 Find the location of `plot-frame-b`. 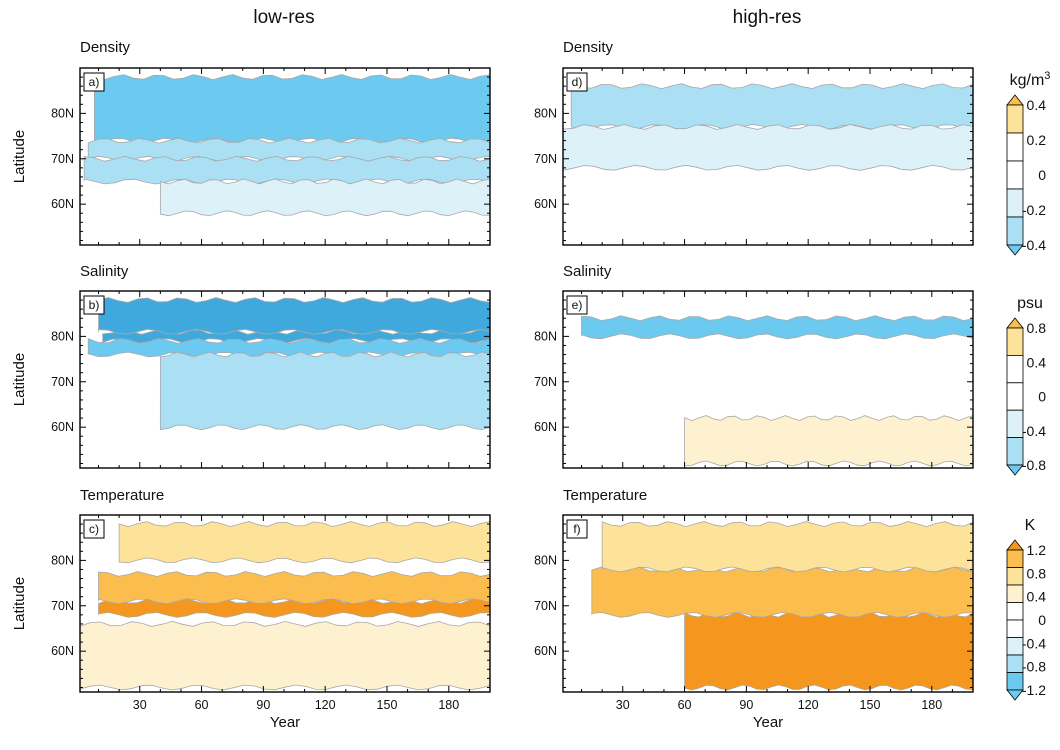

plot-frame-b is located at coordinates (285, 379).